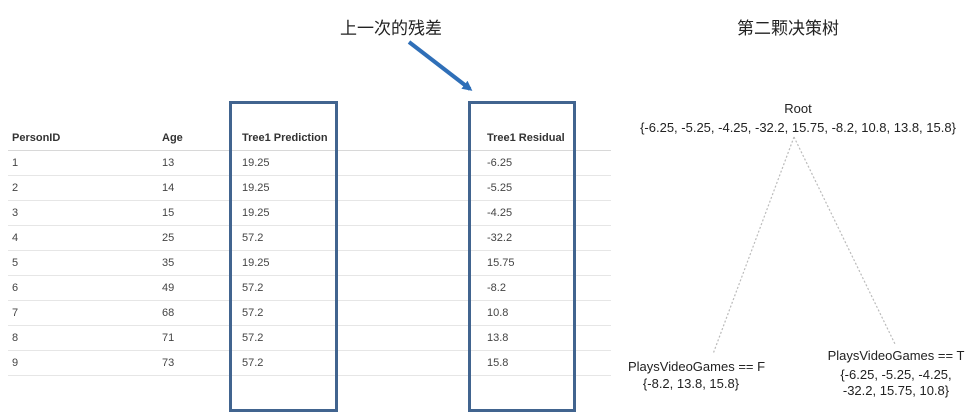 The height and width of the screenshot is (417, 975). Describe the element at coordinates (83, 313) in the screenshot. I see `cell-personid: 7` at that location.